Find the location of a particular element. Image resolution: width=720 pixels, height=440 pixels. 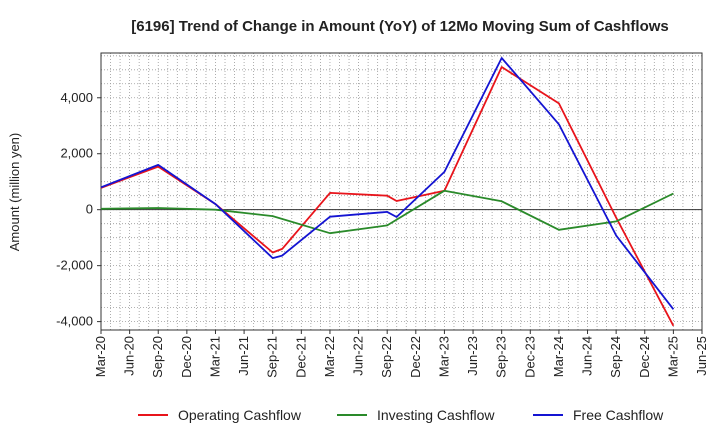

x-tick-label: Mar-20 is located at coordinates (100, 356).